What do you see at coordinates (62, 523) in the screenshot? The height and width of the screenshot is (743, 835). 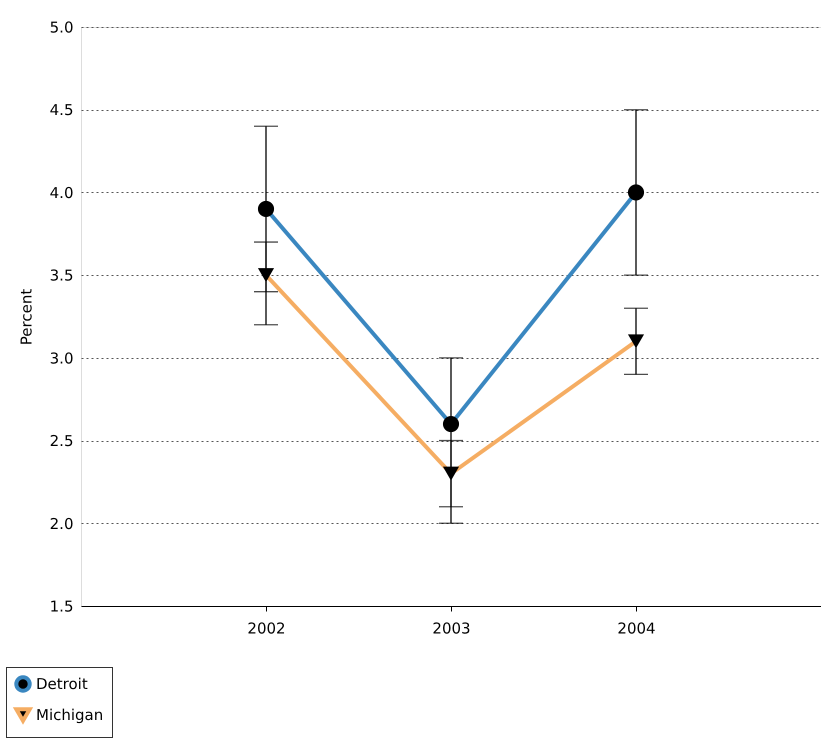 I see `y-tick-label: 2.0` at bounding box center [62, 523].